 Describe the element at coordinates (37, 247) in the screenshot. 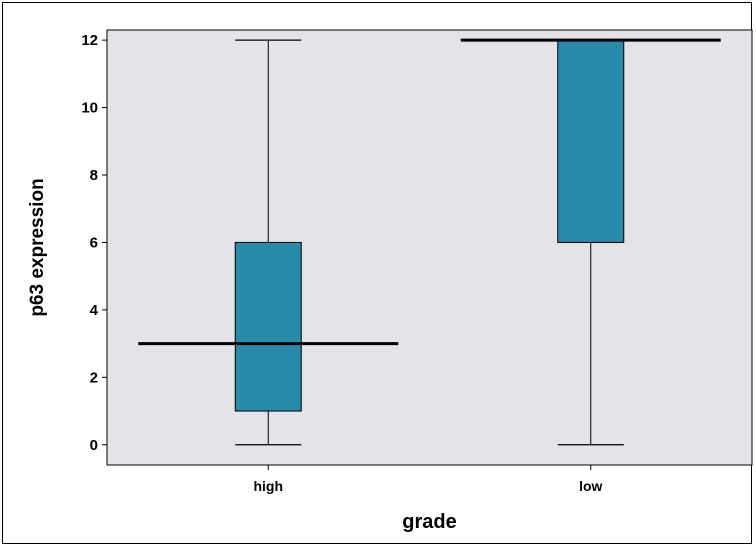

I see `y-axis-label: p63 expression` at that location.